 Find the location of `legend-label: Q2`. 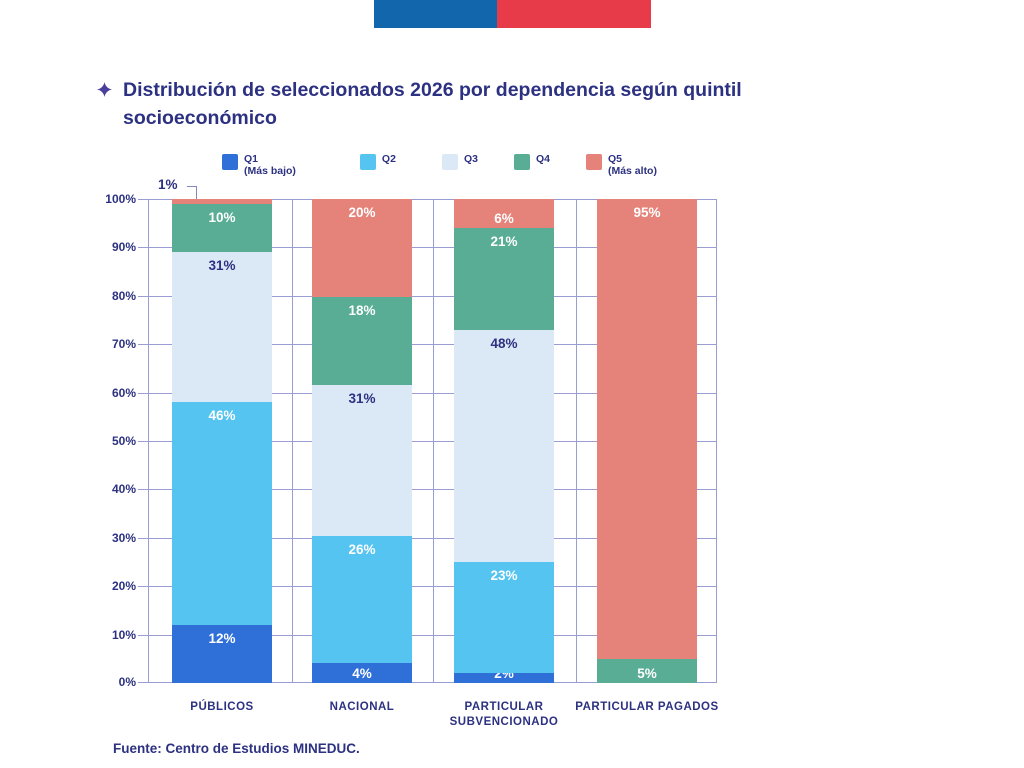

legend-label: Q2 is located at coordinates (388, 159).